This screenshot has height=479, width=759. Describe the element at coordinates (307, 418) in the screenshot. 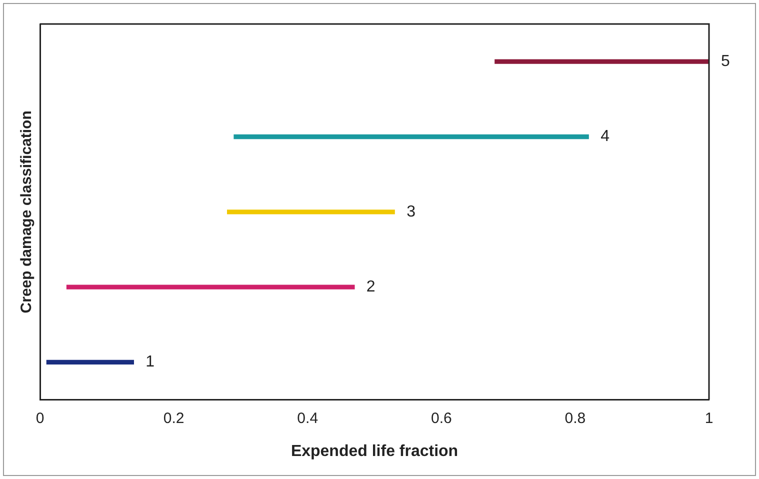

I see `x-tick-label: 0.4` at that location.